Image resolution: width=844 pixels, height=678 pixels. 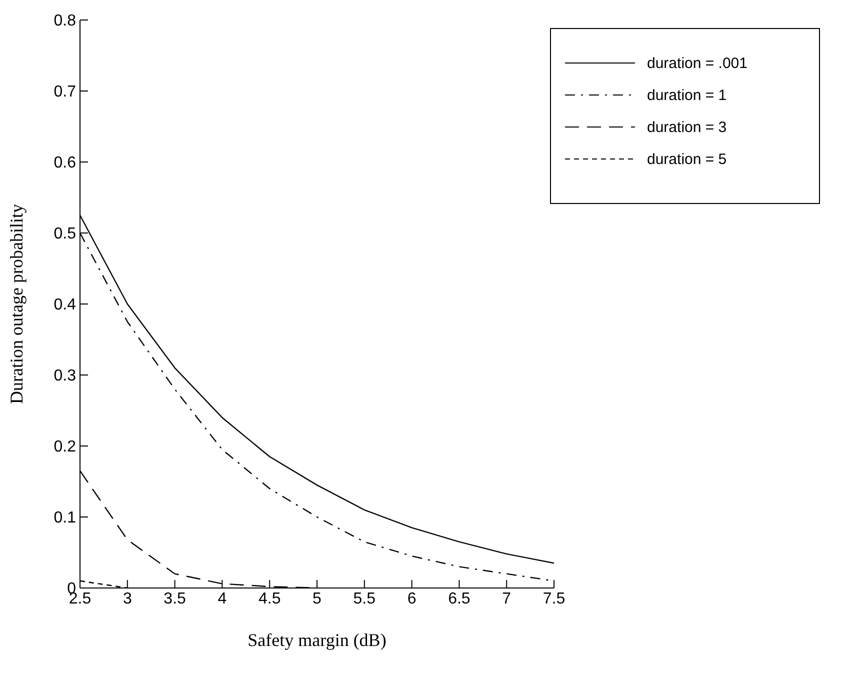 I want to click on y-axis-title: Duration outage probability, so click(x=16, y=304).